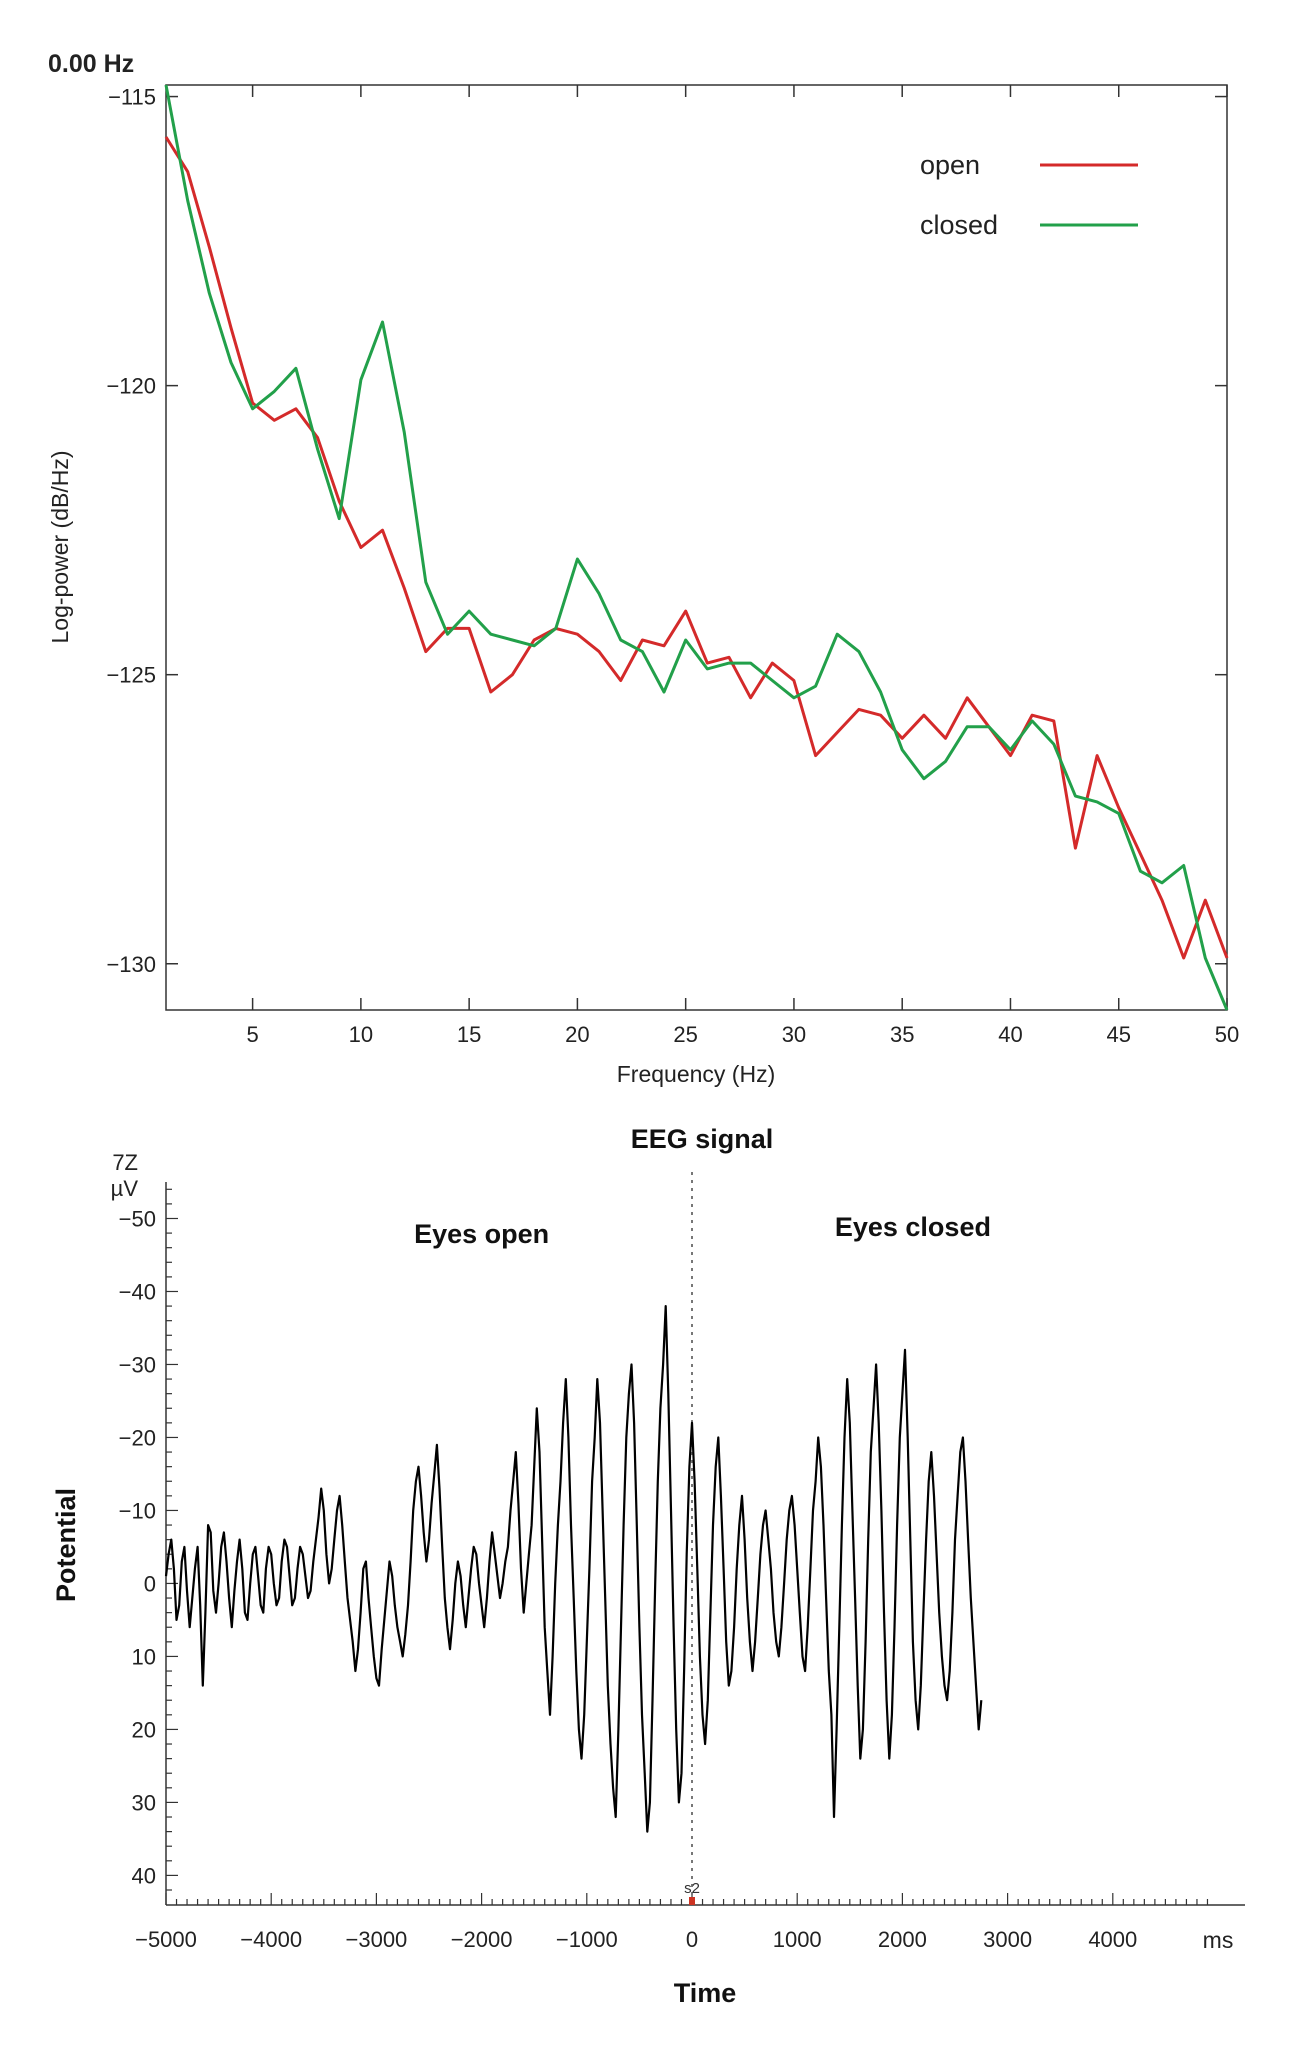 Image resolution: width=1302 pixels, height=2070 pixels. I want to click on eeg-x-tick-label: 4000, so click(1112, 1939).